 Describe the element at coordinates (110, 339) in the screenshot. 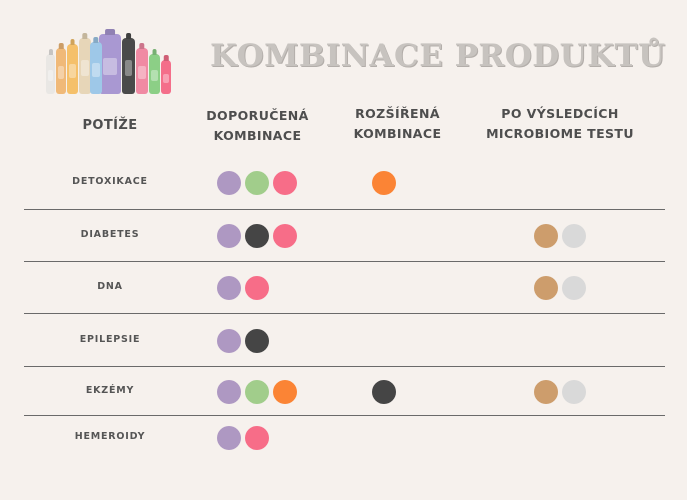

I see `row-label: EPILEPSIE` at that location.